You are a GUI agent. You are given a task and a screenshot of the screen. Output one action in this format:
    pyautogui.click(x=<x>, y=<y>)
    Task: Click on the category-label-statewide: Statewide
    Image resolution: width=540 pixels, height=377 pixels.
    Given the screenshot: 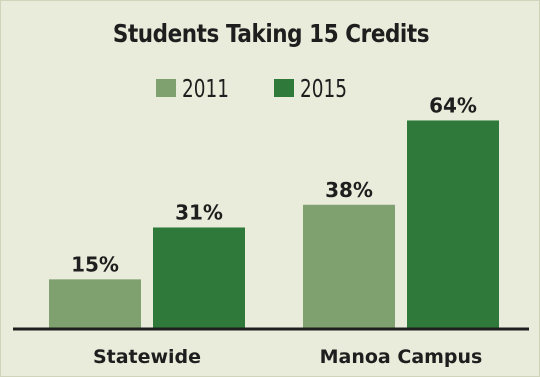 What is the action you would take?
    pyautogui.click(x=147, y=357)
    